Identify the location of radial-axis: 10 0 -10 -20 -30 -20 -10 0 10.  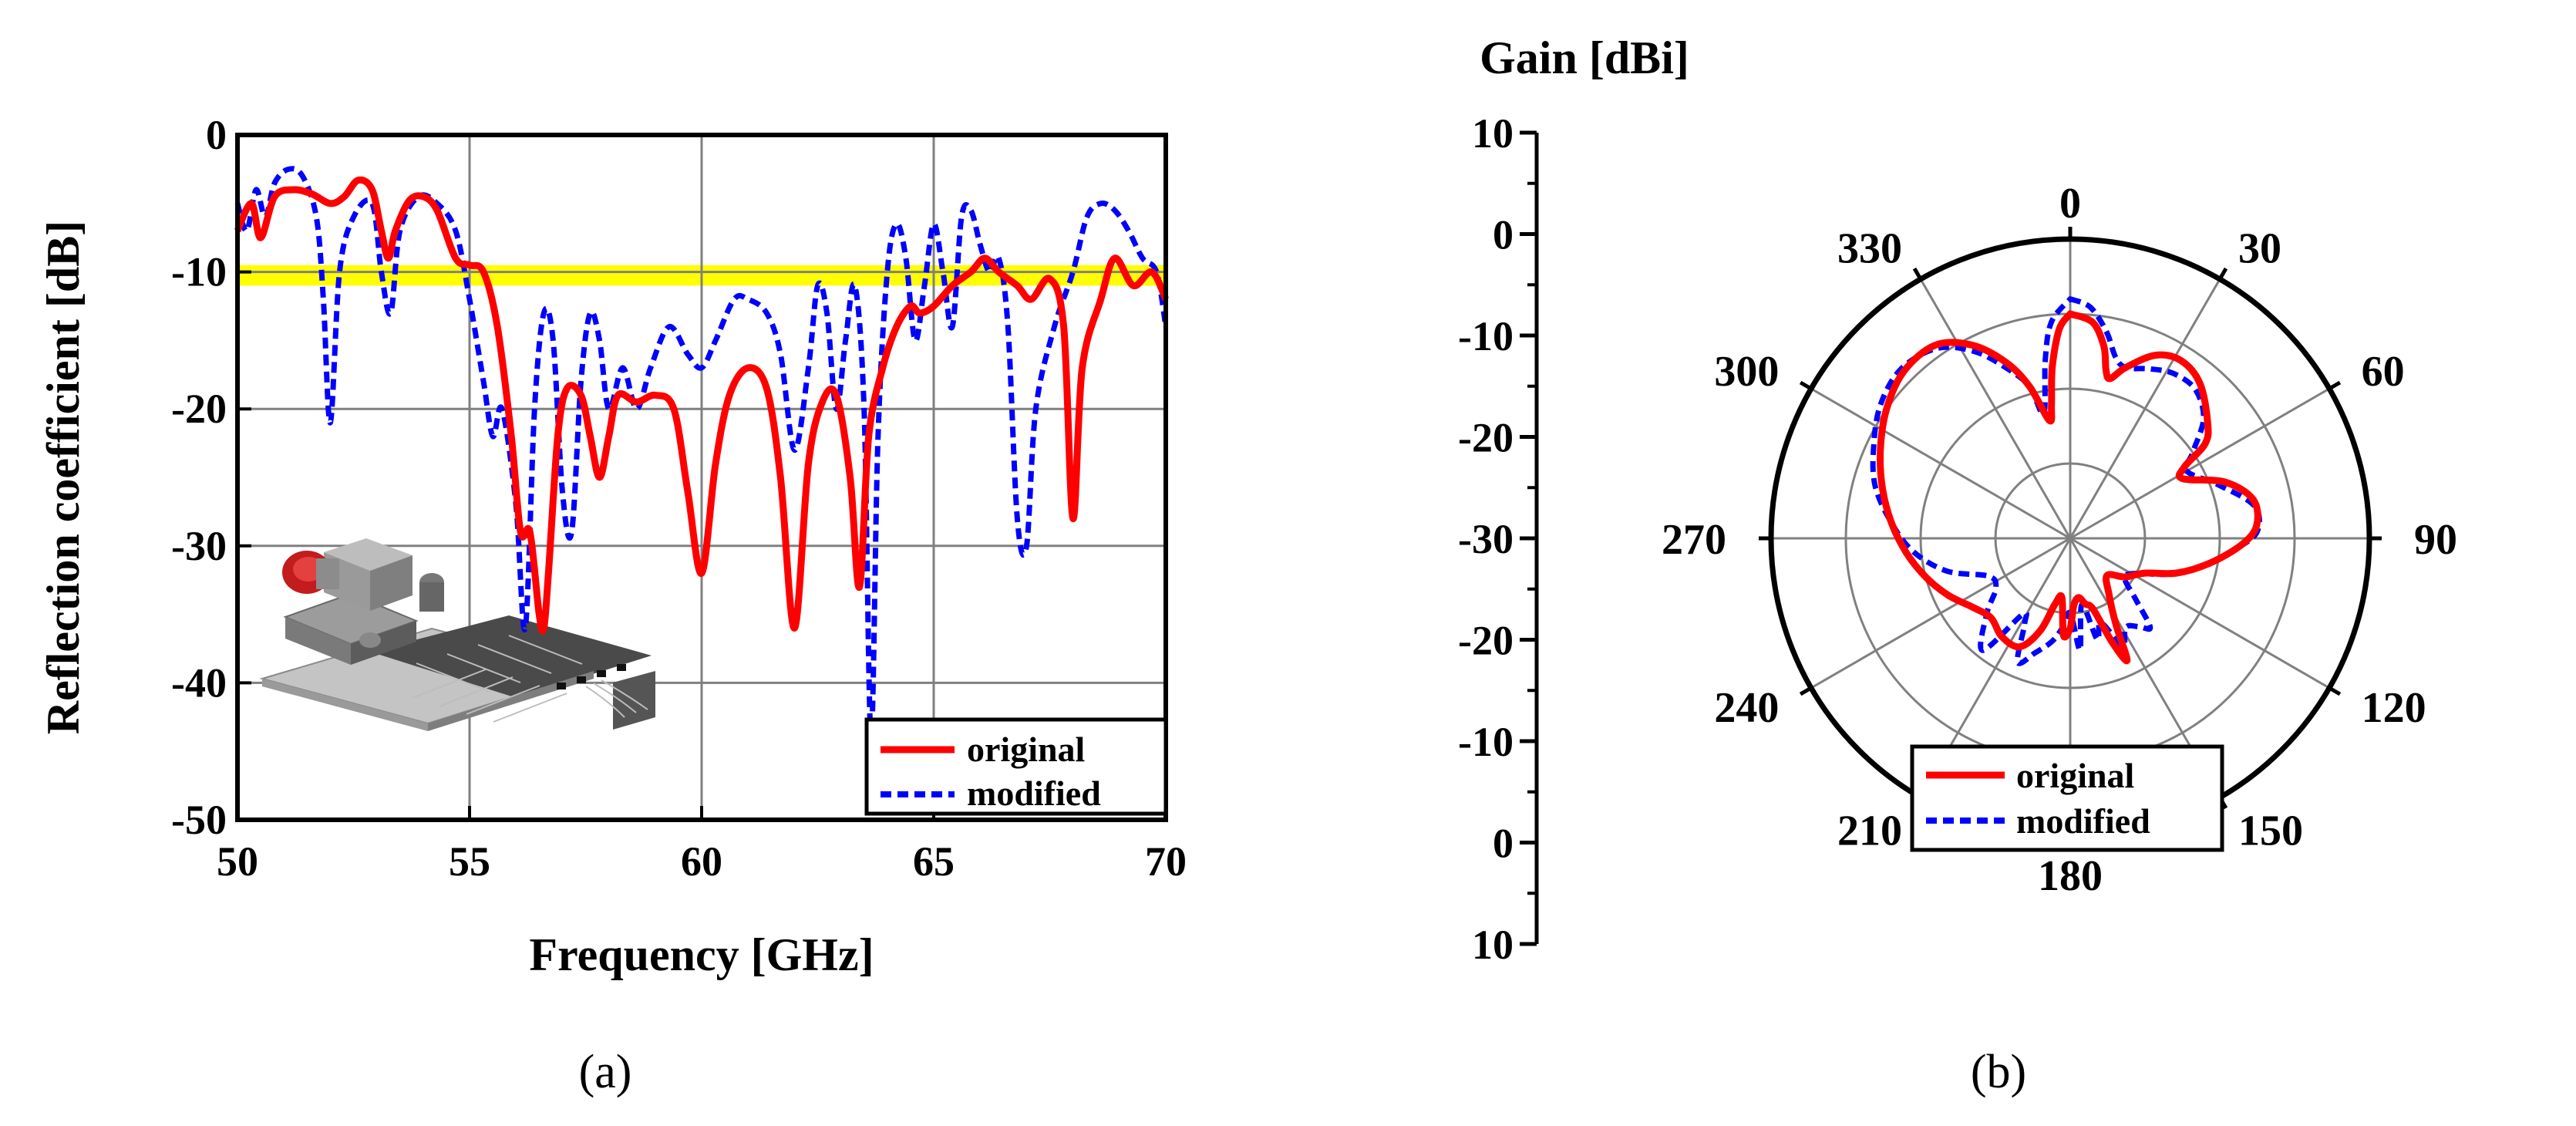
(1499, 539).